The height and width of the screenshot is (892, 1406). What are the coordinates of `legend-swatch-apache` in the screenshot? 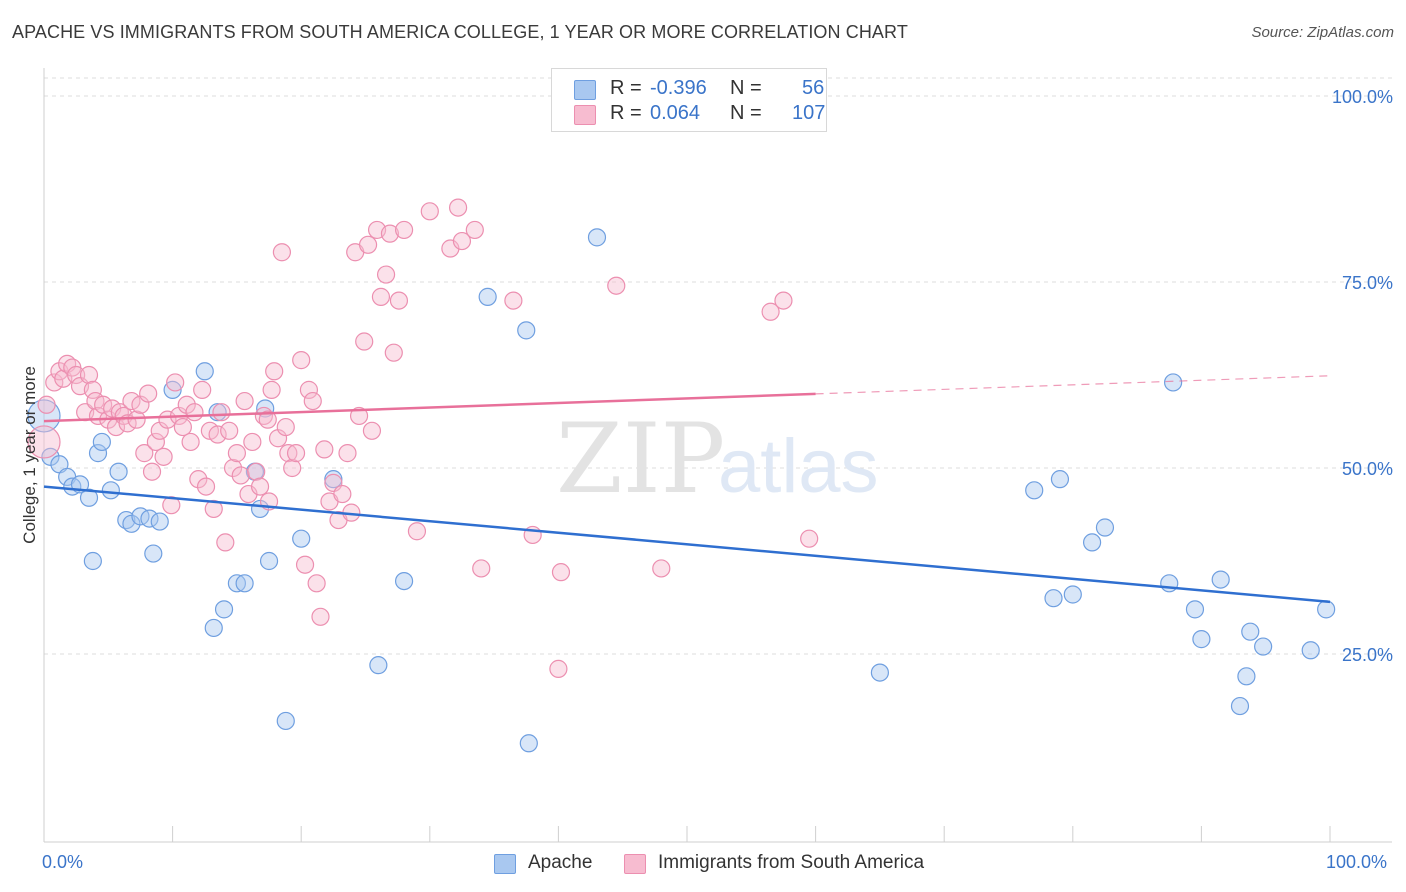 It's located at (585, 90).